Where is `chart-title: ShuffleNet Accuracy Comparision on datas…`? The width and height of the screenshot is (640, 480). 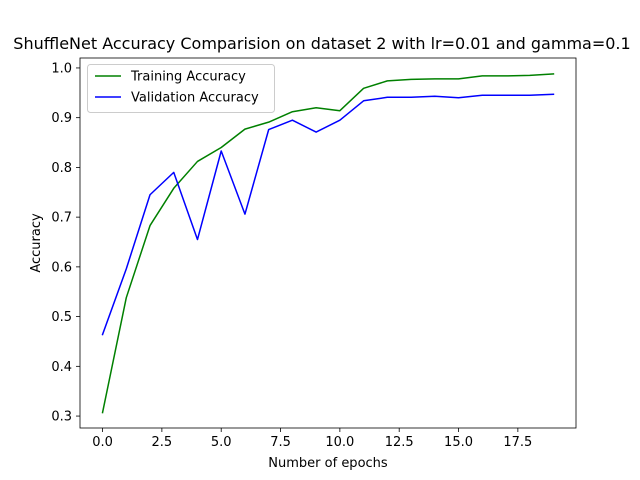
chart-title: ShuffleNet Accuracy Comparision on datas… is located at coordinates (321, 43).